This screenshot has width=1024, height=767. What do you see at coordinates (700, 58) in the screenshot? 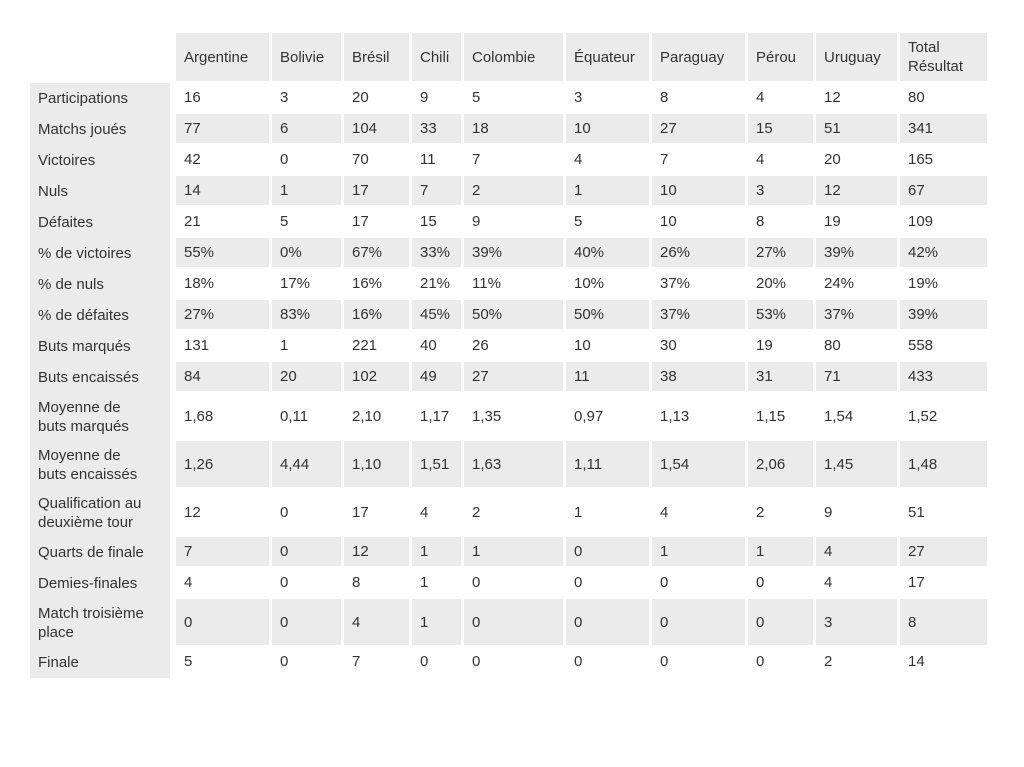
I see `column-header-paraguay: Paraguay` at bounding box center [700, 58].